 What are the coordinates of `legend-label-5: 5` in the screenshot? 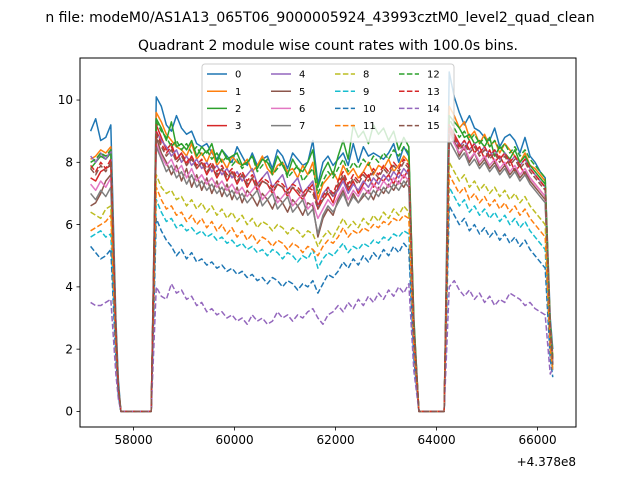 It's located at (302, 92).